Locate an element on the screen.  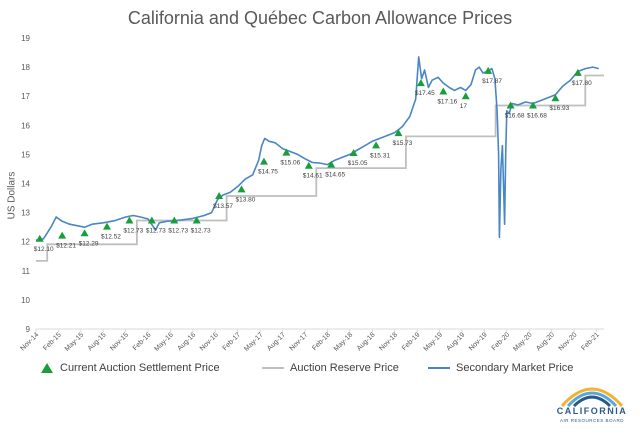
legend-label-secondary: Secondary Market Price is located at coordinates (515, 368).